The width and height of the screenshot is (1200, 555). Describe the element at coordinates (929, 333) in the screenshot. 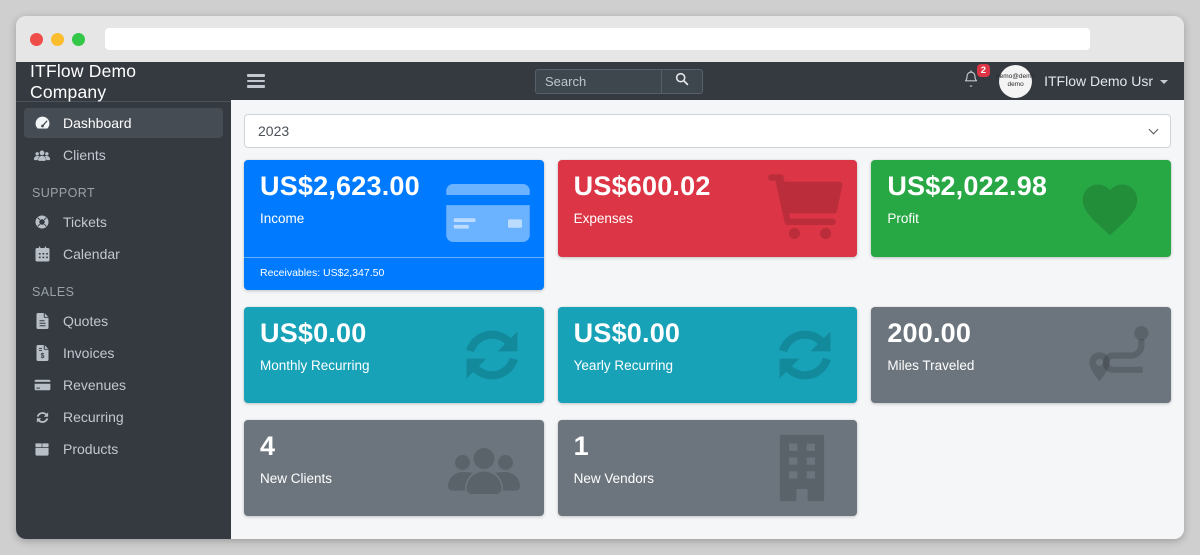

I see `card-value: 200.00` at that location.